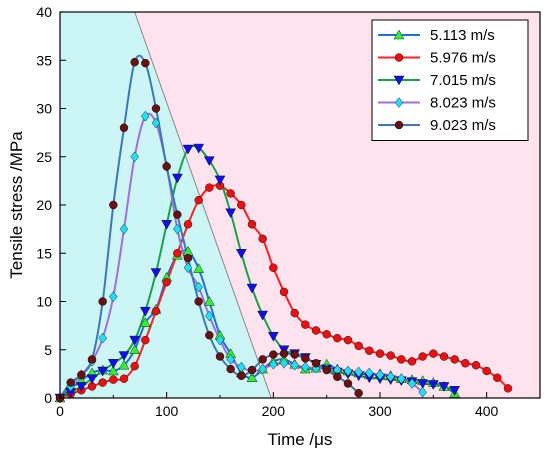 This screenshot has width=550, height=455. What do you see at coordinates (463, 80) in the screenshot?
I see `legend-label: 7.015 m/s` at bounding box center [463, 80].